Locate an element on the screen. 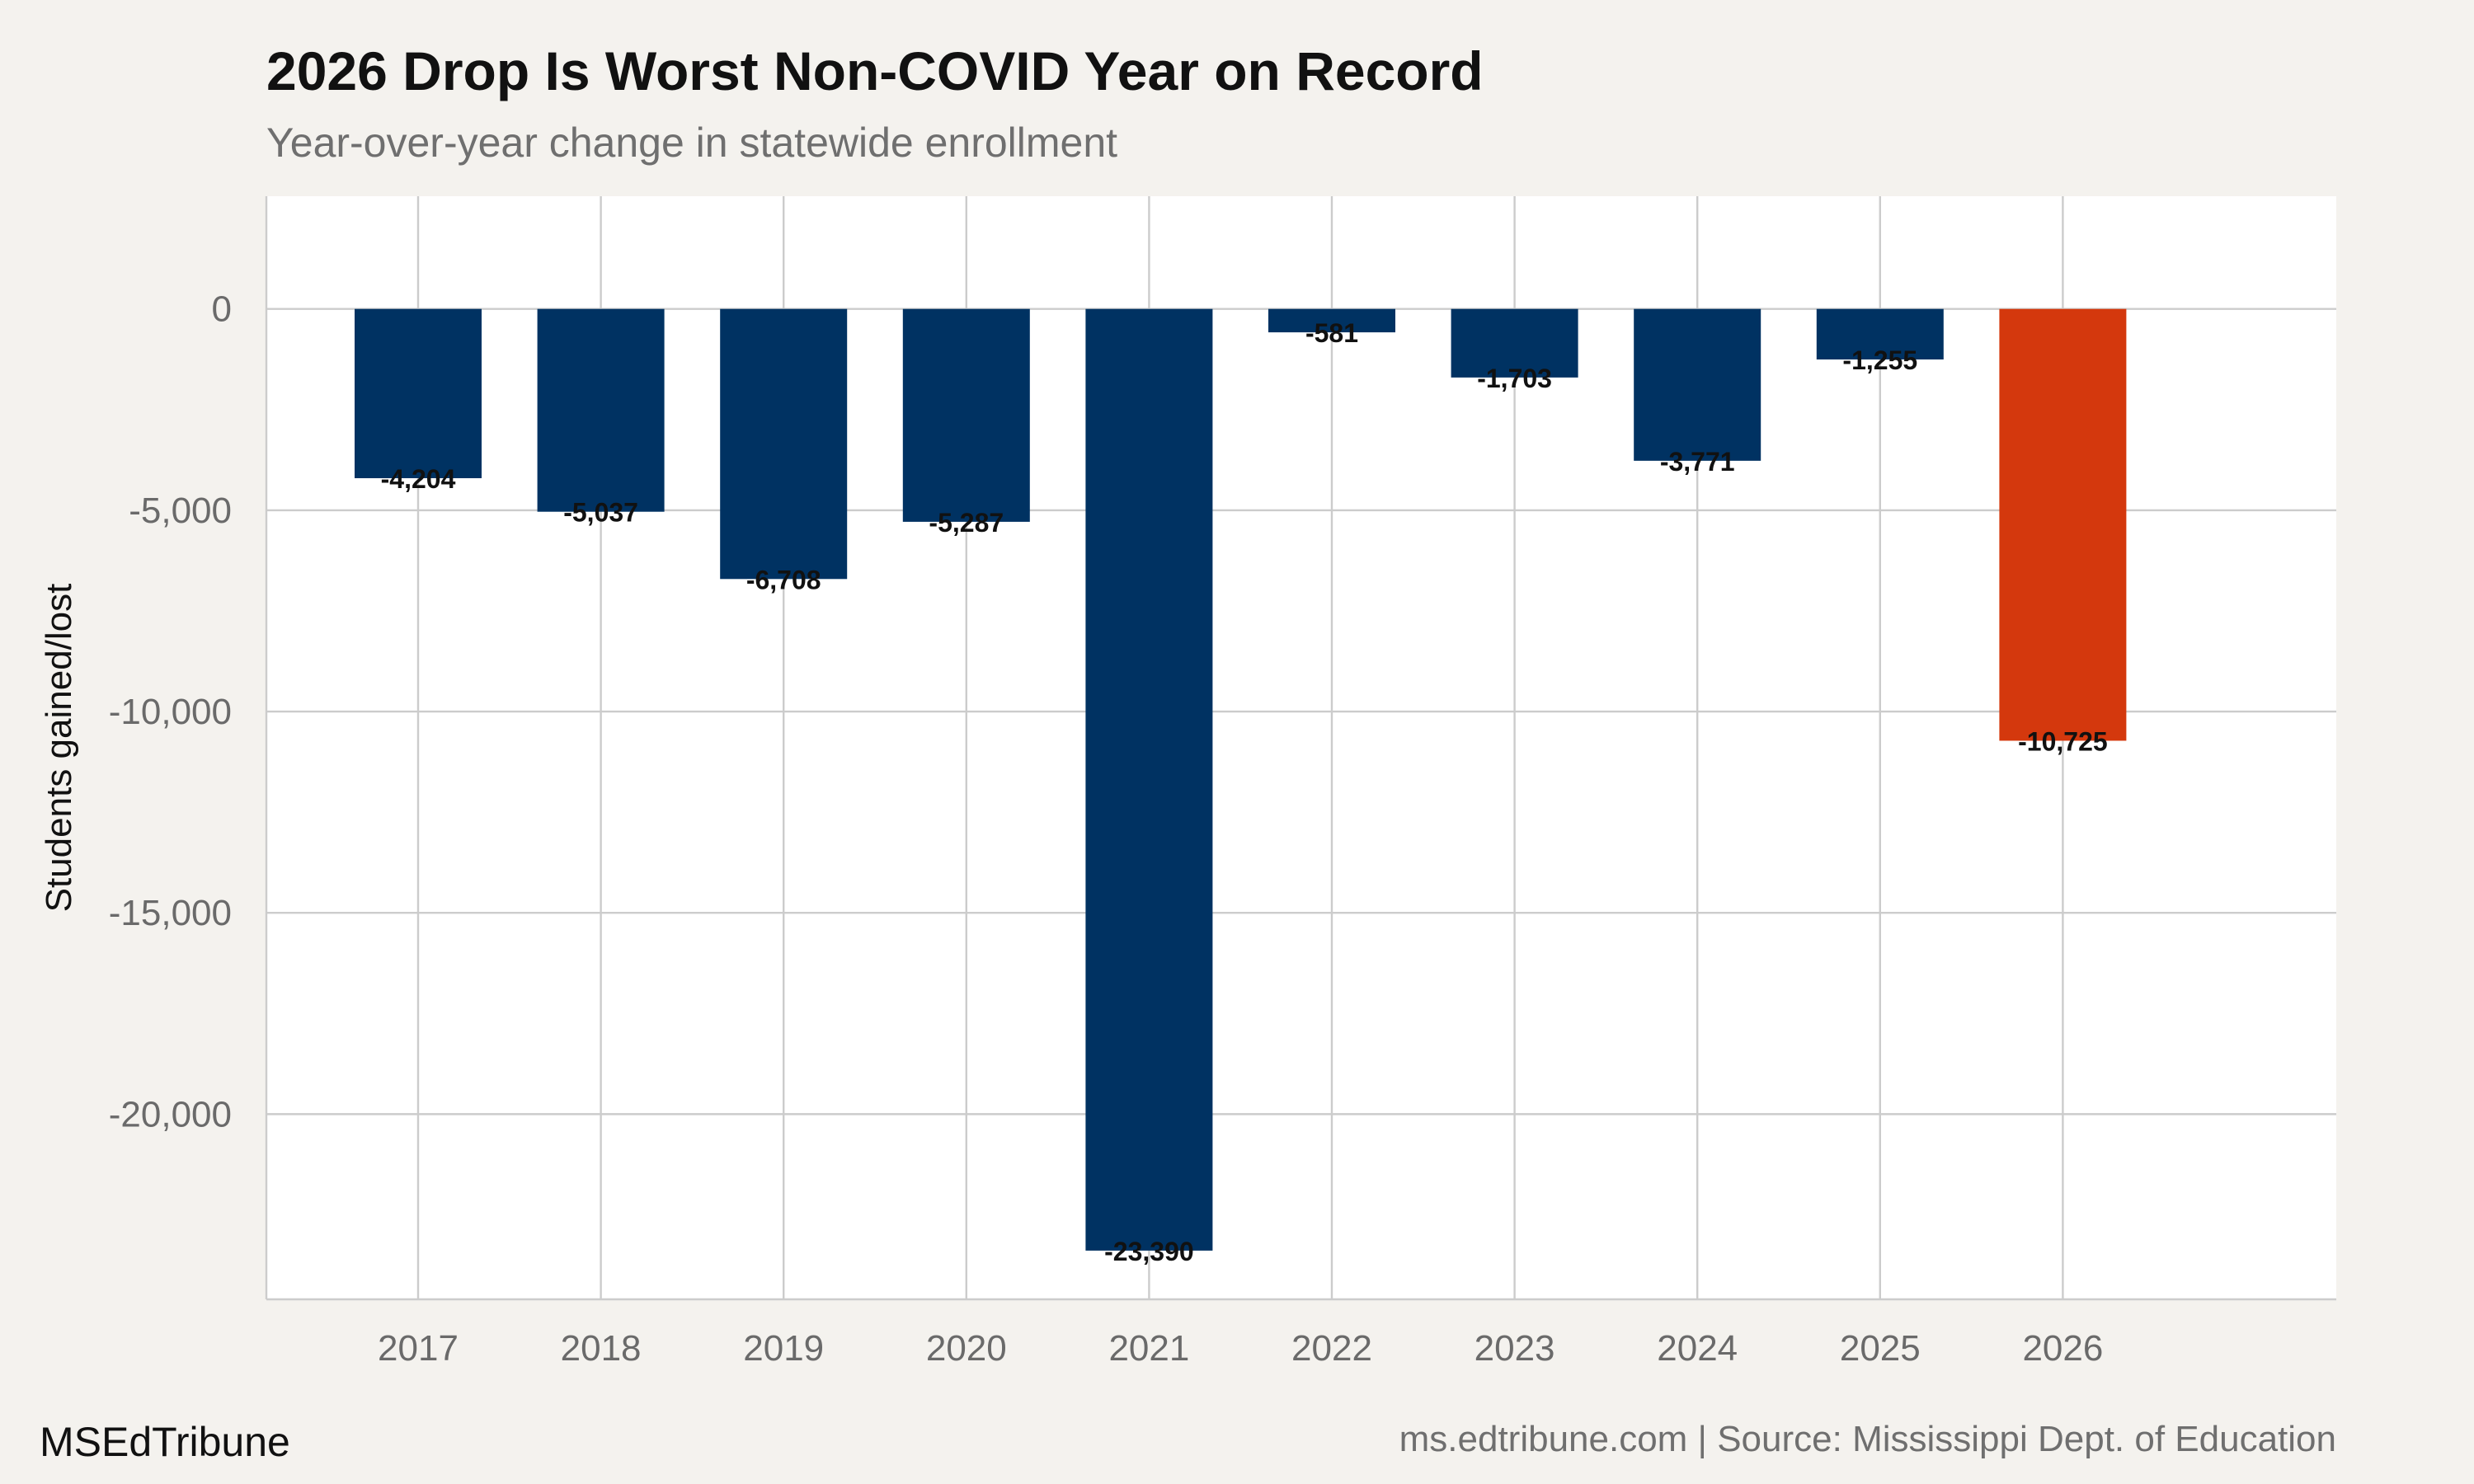  y-tick-label: -10,000 is located at coordinates (170, 712).